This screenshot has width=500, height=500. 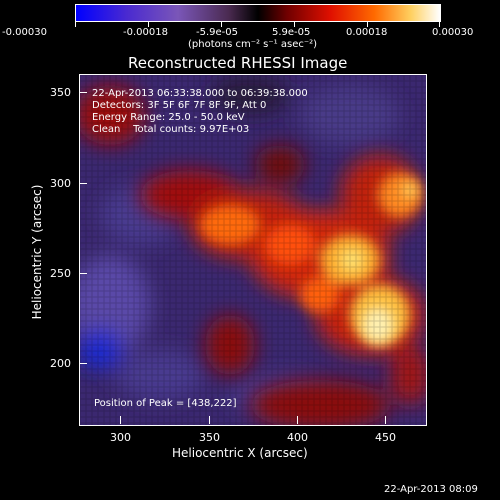 I want to click on colorbar-tick-6: 0.00030, so click(x=453, y=32).